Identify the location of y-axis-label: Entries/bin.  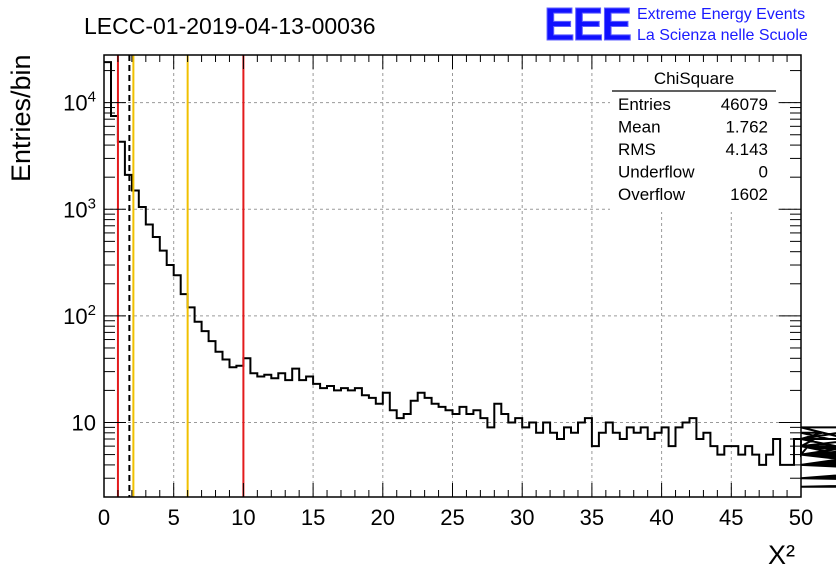
(21, 118).